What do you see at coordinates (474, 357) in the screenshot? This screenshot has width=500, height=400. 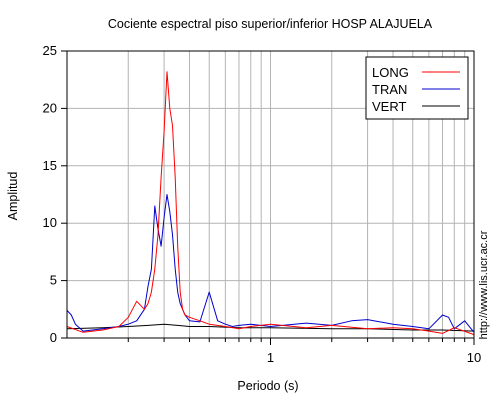 I see `x-tick-label: 10` at bounding box center [474, 357].